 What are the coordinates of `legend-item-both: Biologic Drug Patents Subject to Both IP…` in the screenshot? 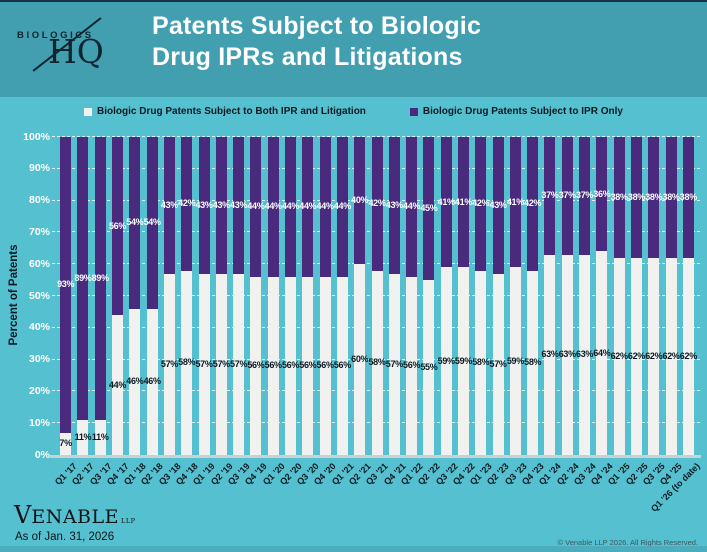 It's located at (225, 111).